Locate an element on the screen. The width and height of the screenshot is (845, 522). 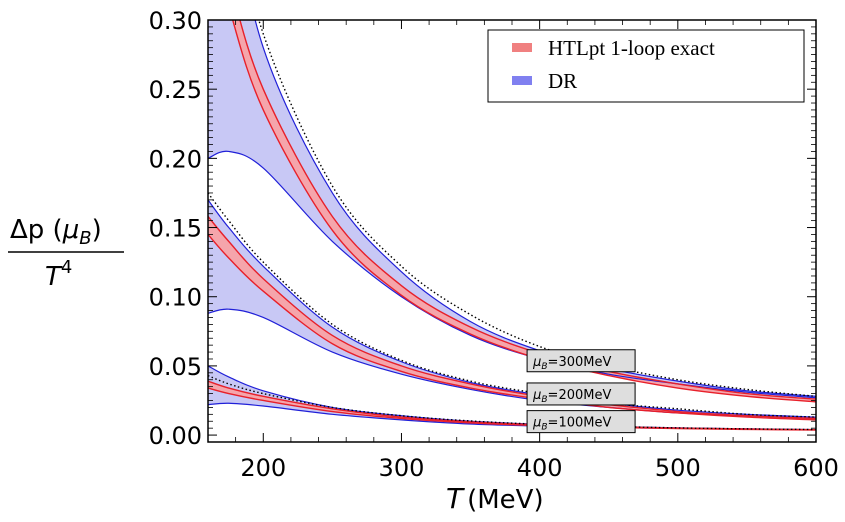
x-label-var: T is located at coordinates (455, 498).